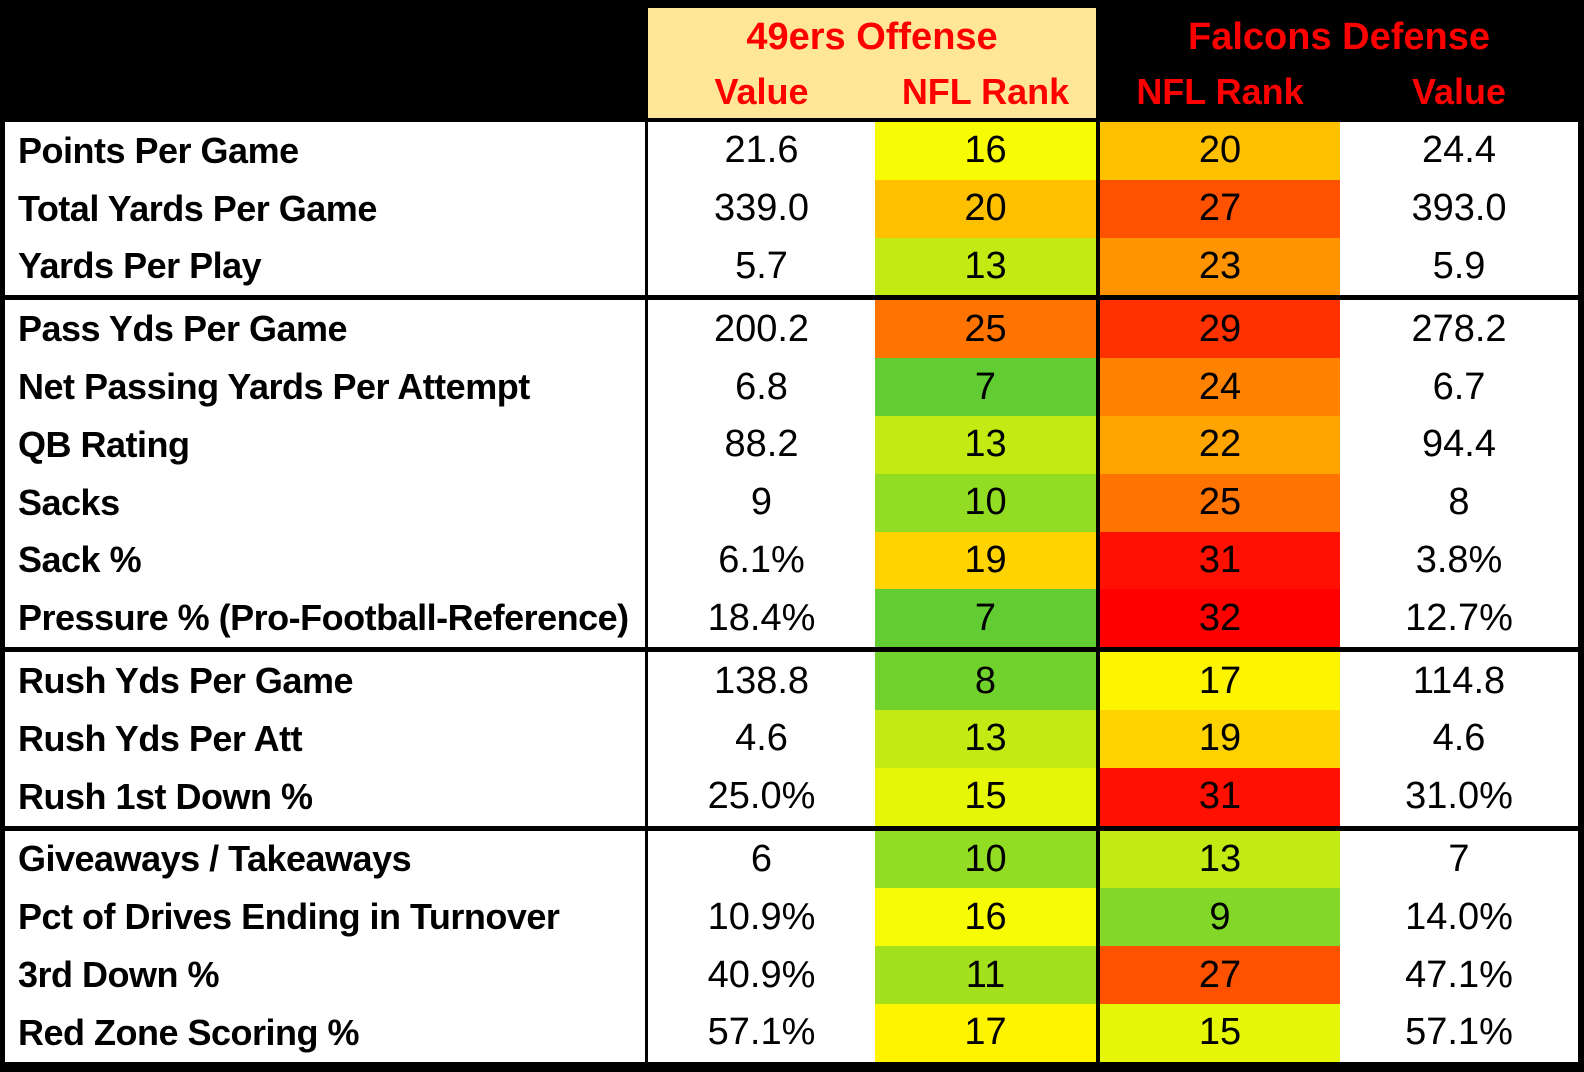  Describe the element at coordinates (872, 63) in the screenshot. I see `offense-header-panel: 49ers Offense Value NFL Rank` at that location.